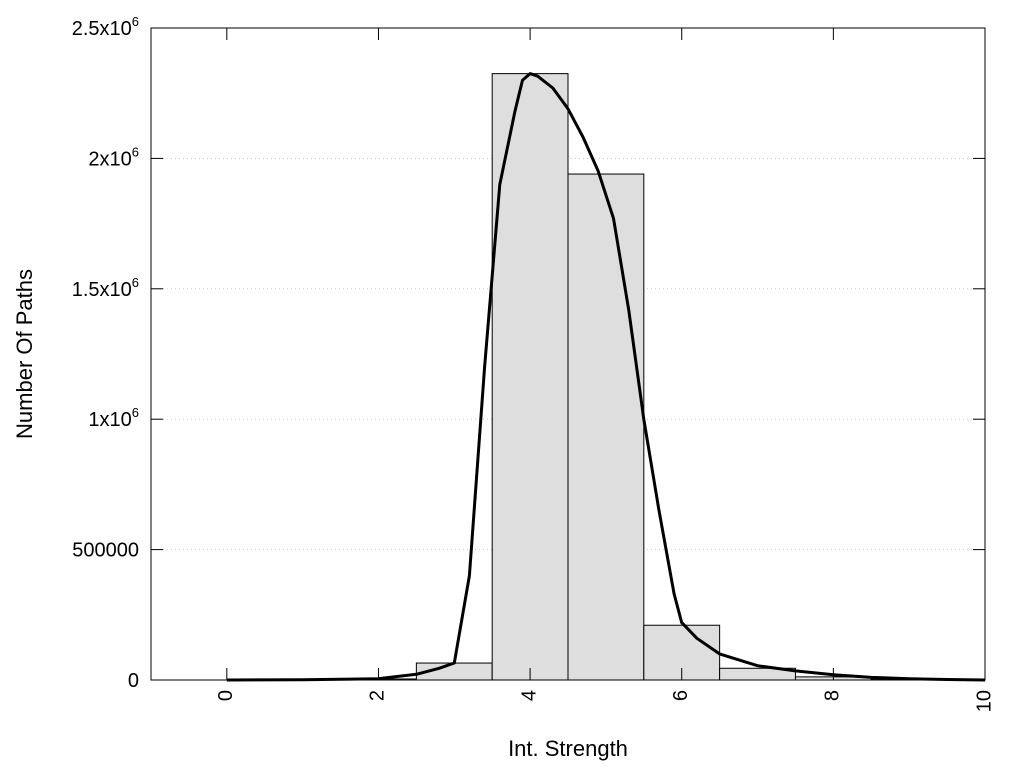  I want to click on x-tick-label: 6, so click(681, 695).